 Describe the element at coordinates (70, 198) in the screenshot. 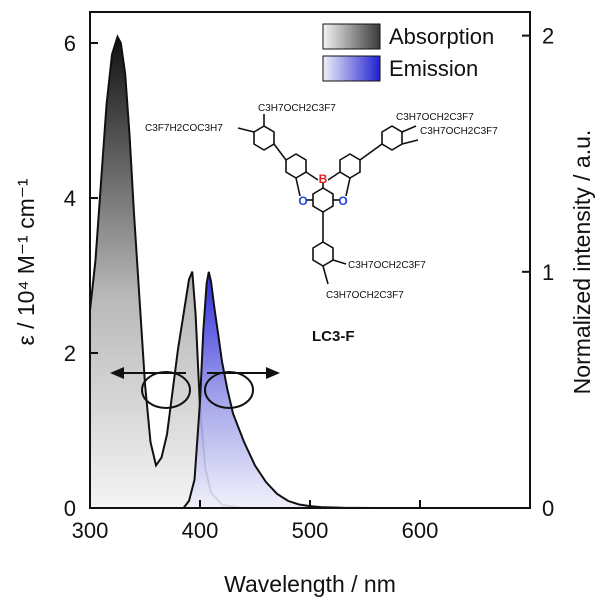

I see `y-left-tick-label-4: 4` at that location.